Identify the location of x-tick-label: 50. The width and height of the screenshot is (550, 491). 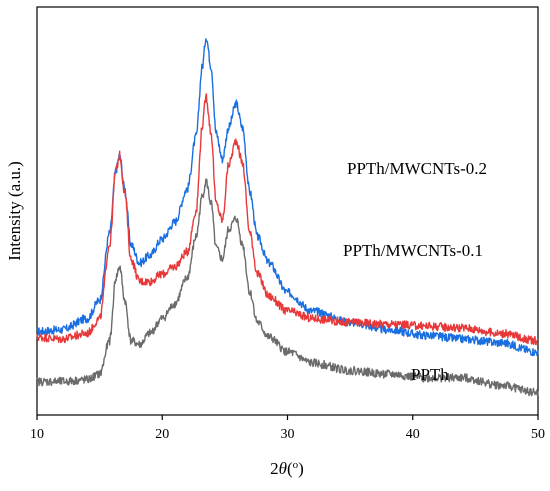
(538, 434).